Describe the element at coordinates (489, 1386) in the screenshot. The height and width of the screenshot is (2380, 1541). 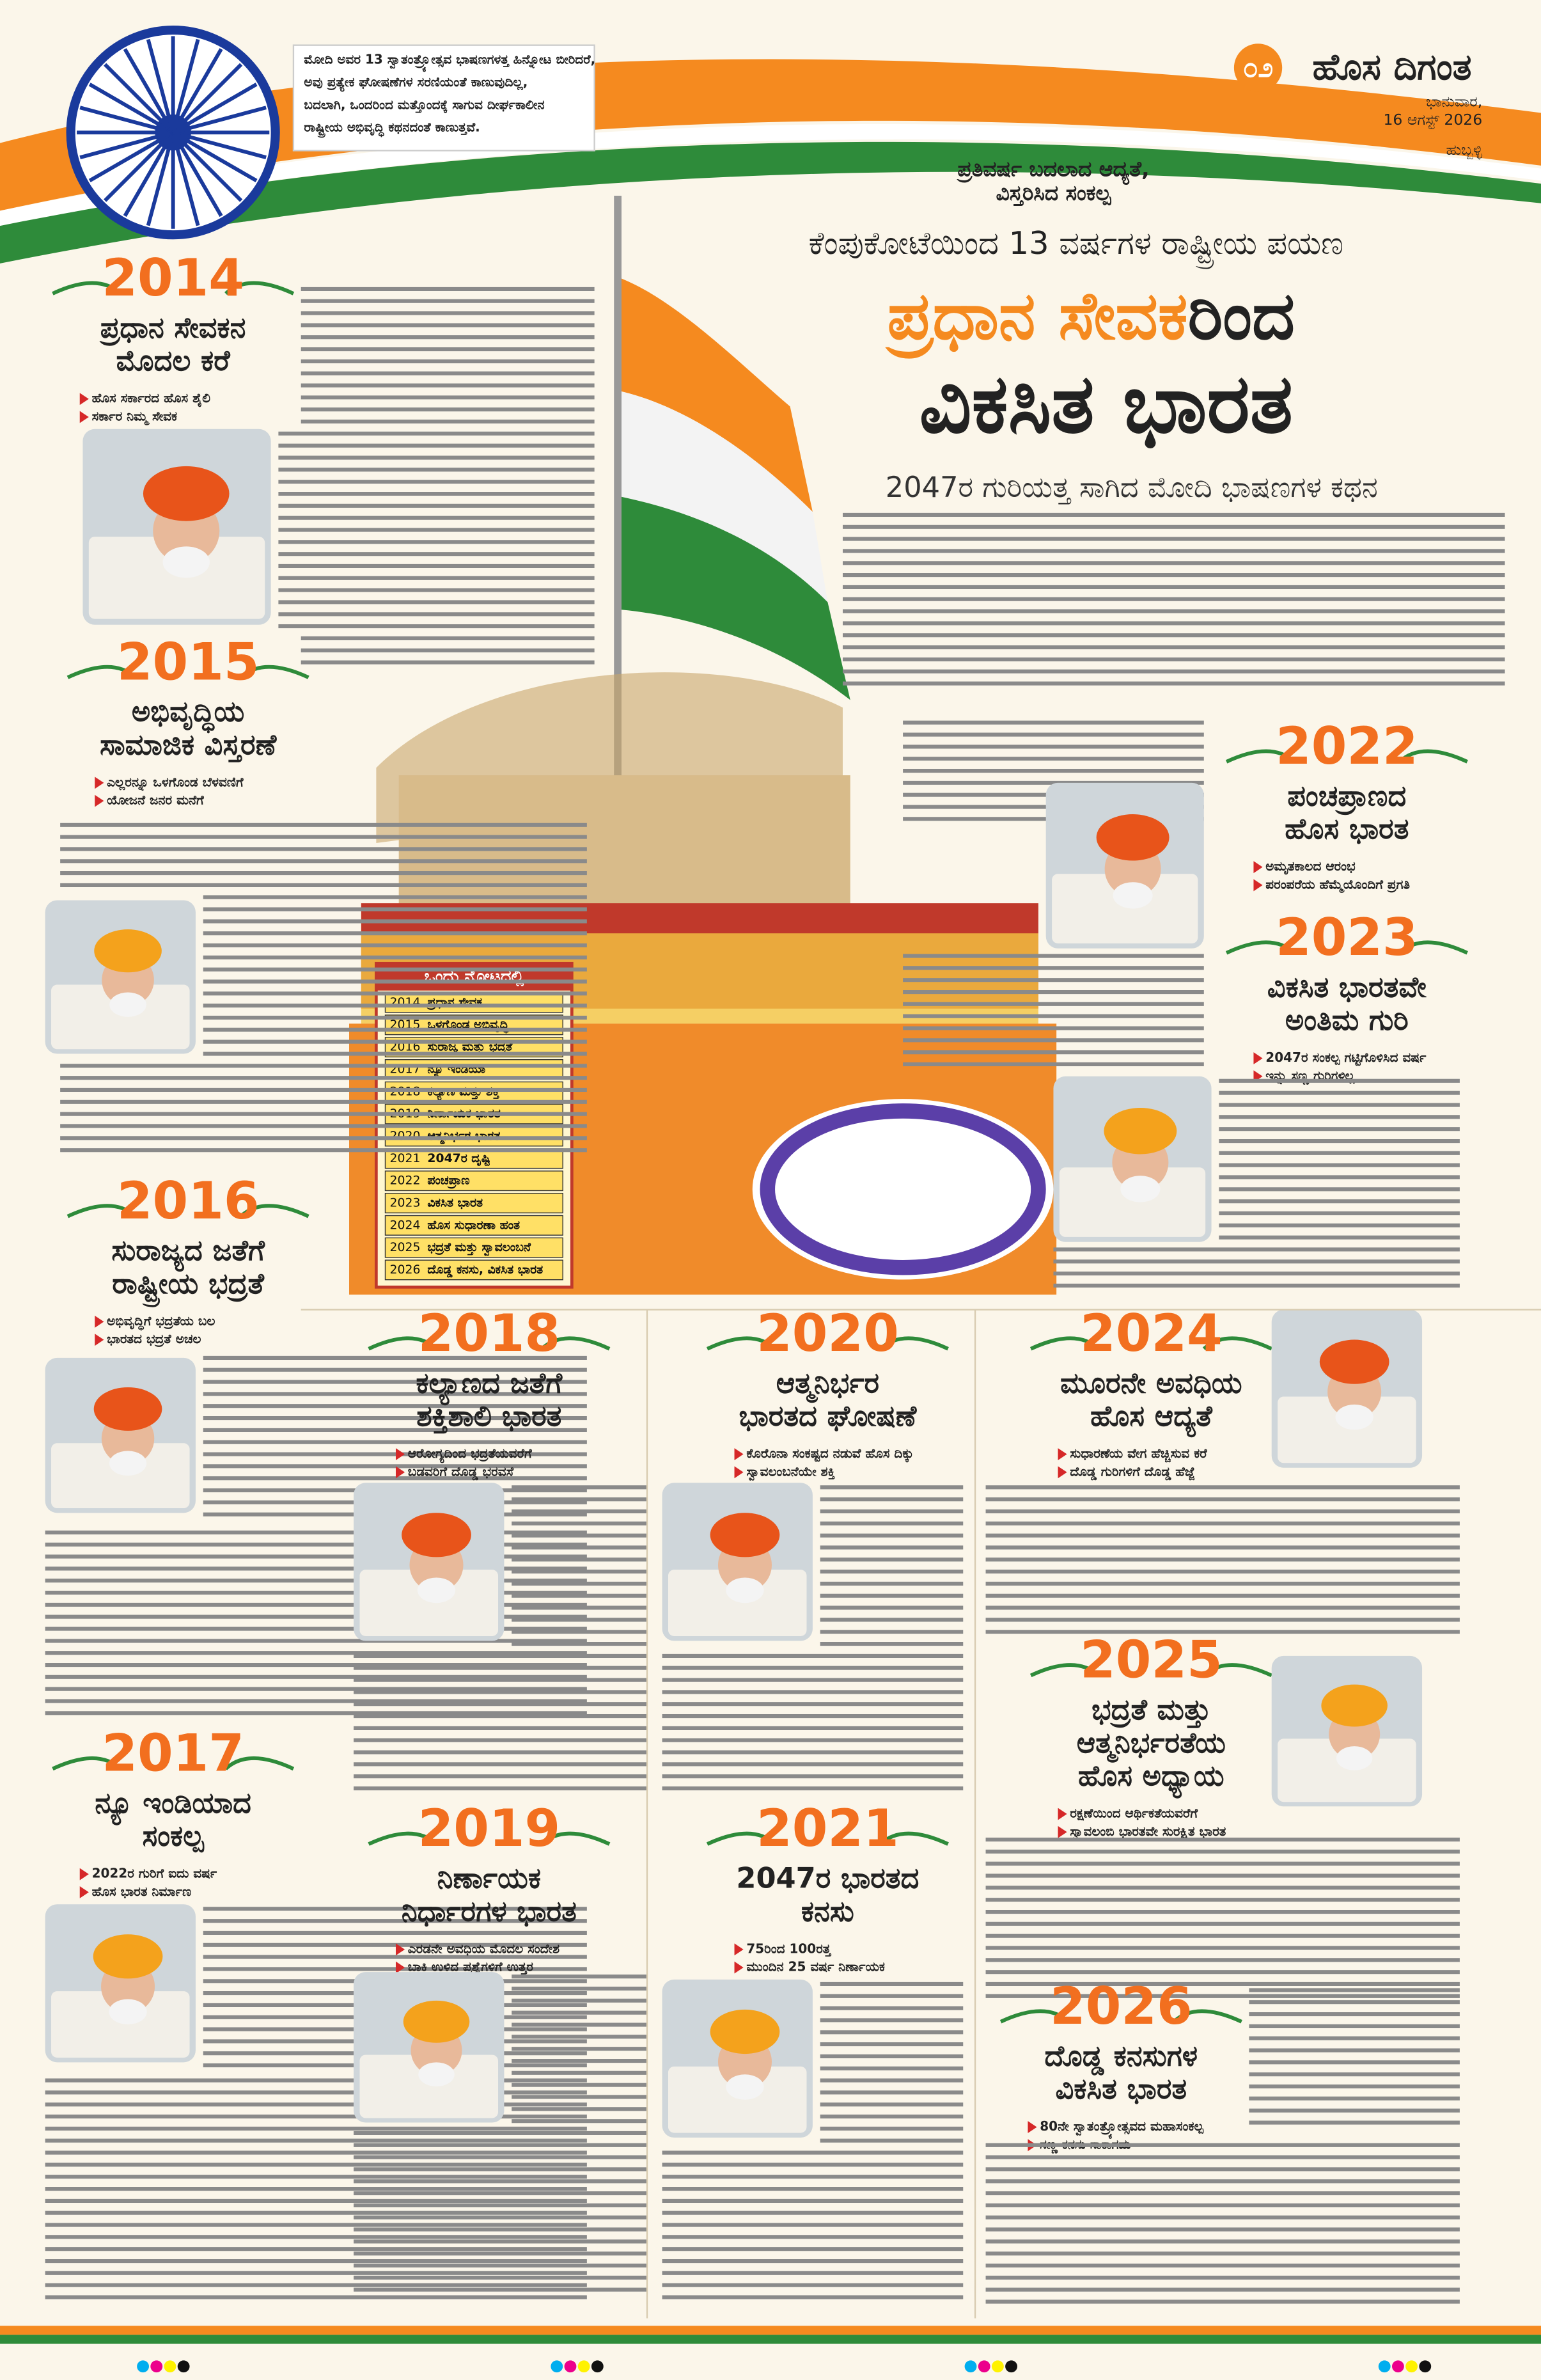
I see `section-headline: ಕಲ್ಯಾಣದ ಜತೆಗೆ` at that location.